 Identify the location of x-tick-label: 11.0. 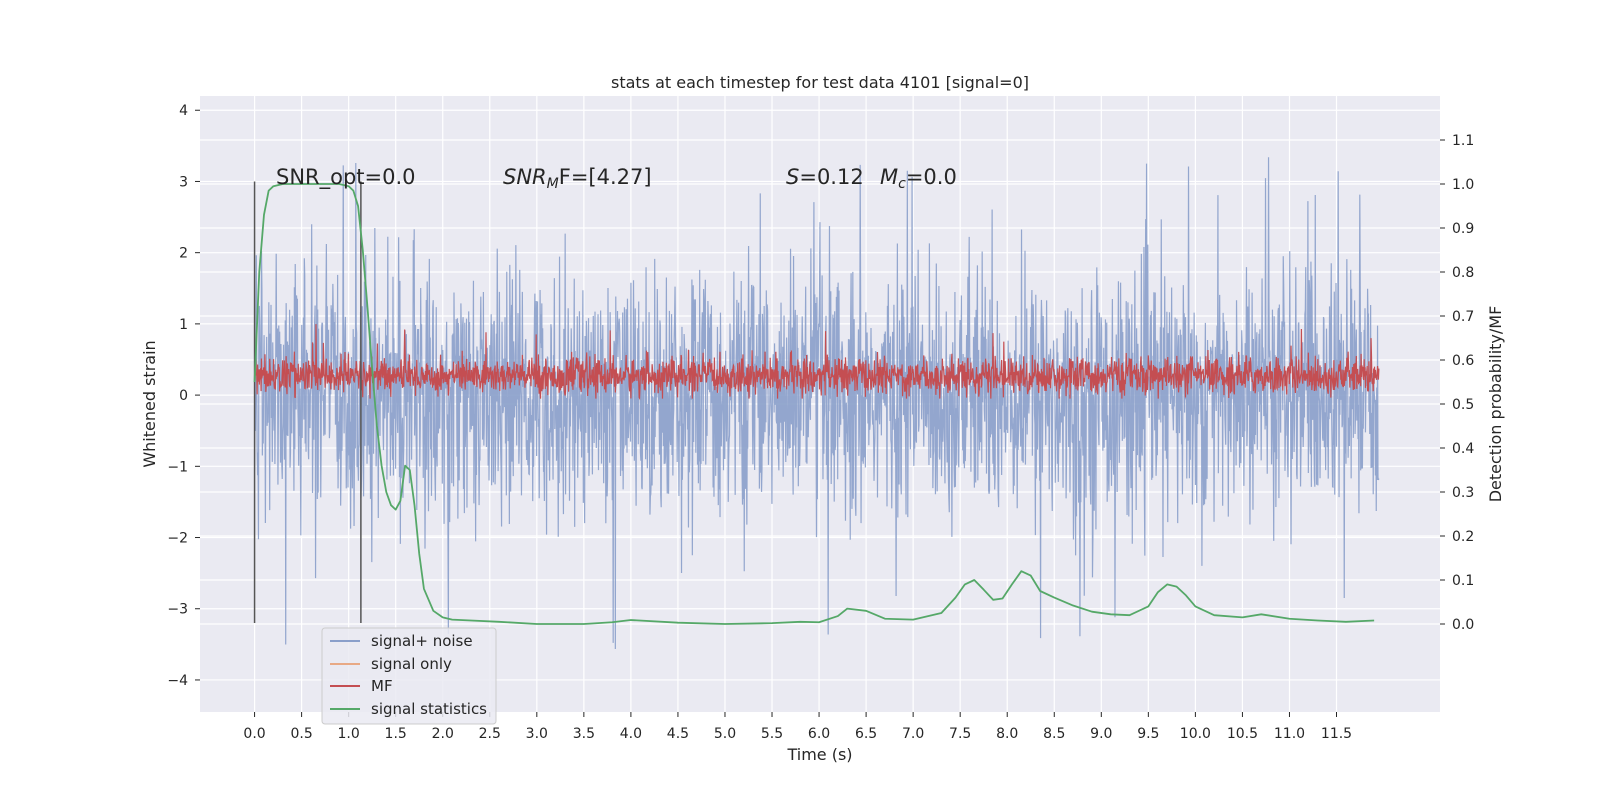
(1289, 734).